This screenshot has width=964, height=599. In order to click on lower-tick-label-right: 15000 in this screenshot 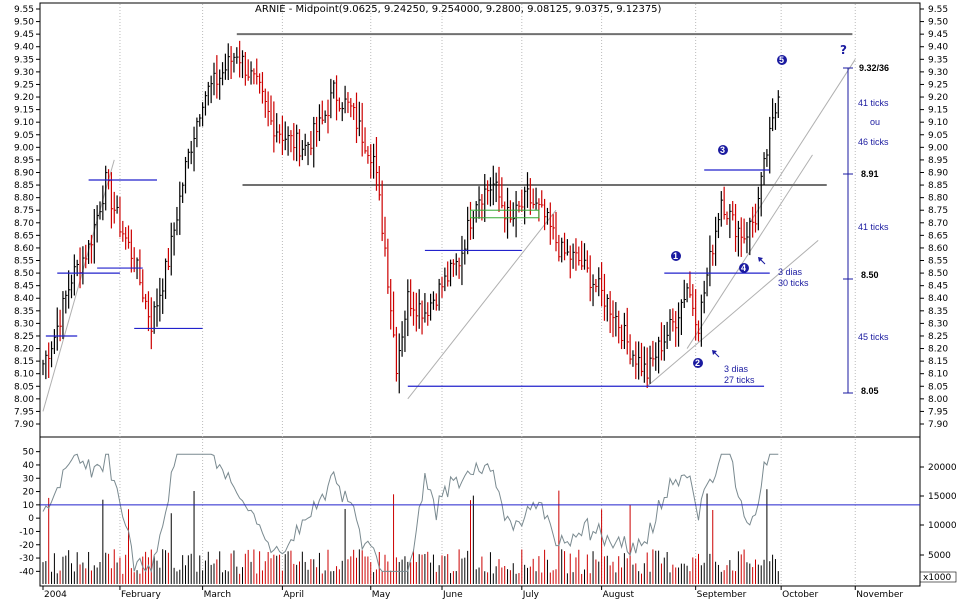, I will do `click(942, 497)`.